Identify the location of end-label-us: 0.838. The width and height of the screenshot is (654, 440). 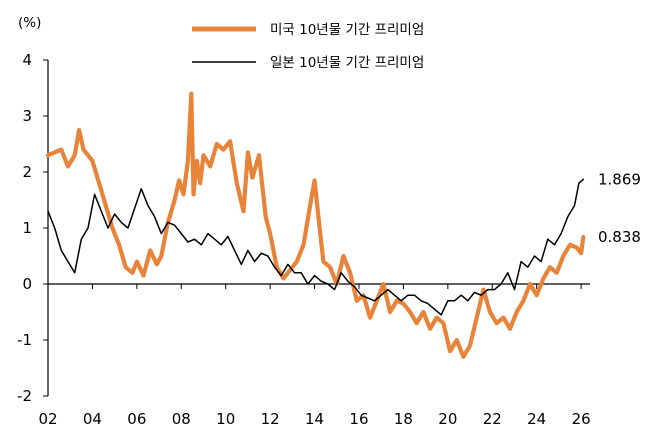
(619, 237).